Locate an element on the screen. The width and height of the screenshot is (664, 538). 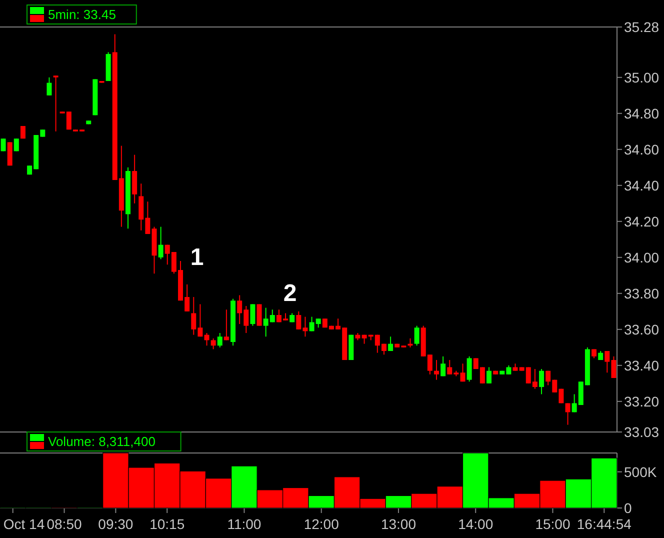
y-tick-label: 34.40 is located at coordinates (642, 185).